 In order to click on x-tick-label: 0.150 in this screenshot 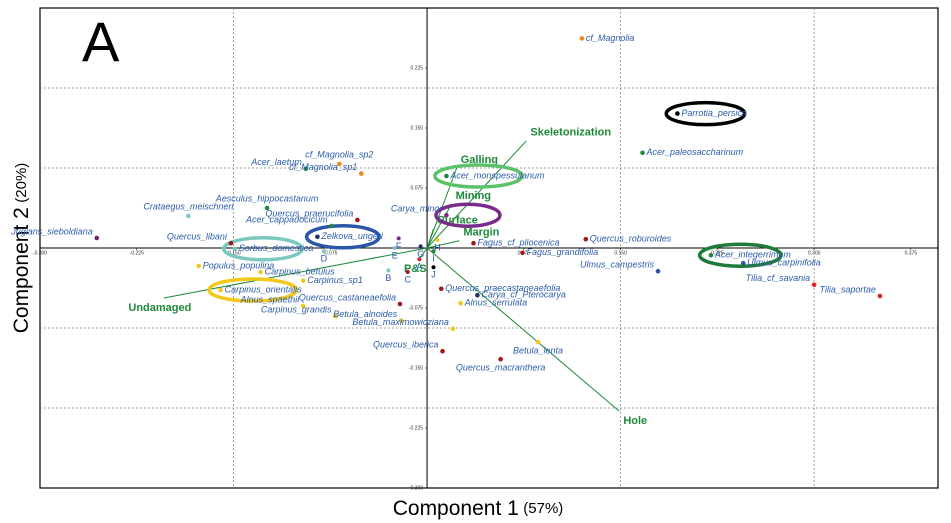, I will do `click(620, 253)`.